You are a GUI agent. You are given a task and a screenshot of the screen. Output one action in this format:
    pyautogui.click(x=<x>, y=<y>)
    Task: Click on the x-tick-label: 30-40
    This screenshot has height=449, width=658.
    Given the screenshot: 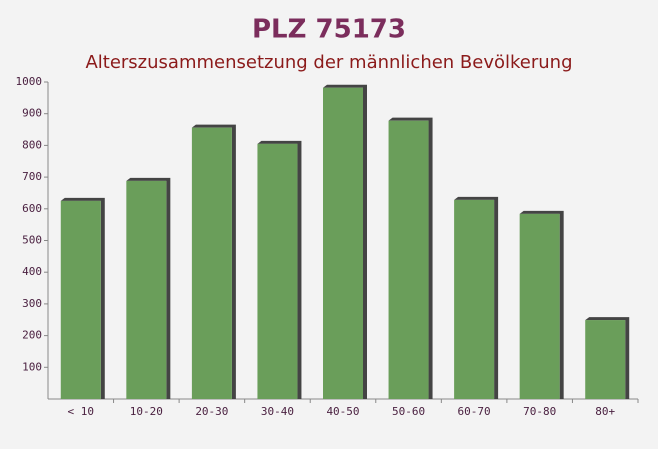 What is the action you would take?
    pyautogui.click(x=277, y=411)
    